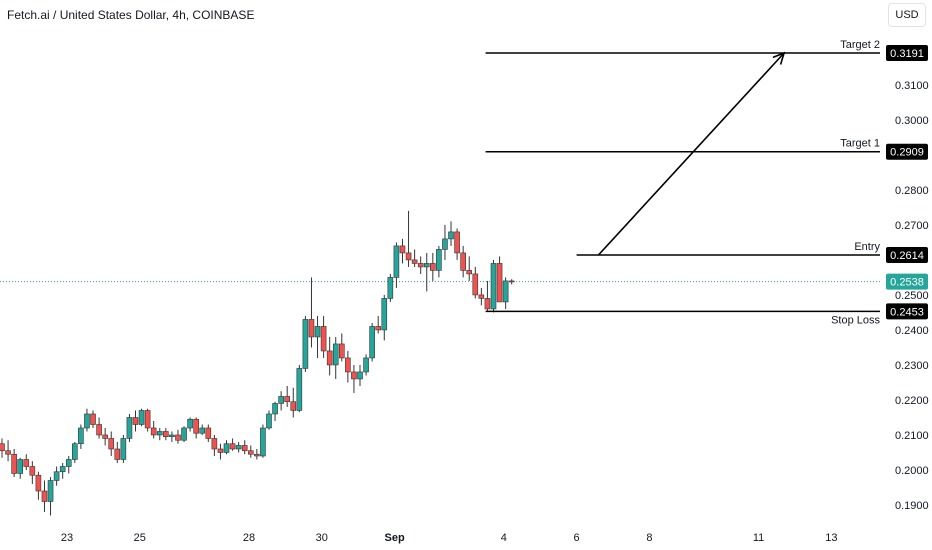  I want to click on target-1-price-box, so click(907, 151).